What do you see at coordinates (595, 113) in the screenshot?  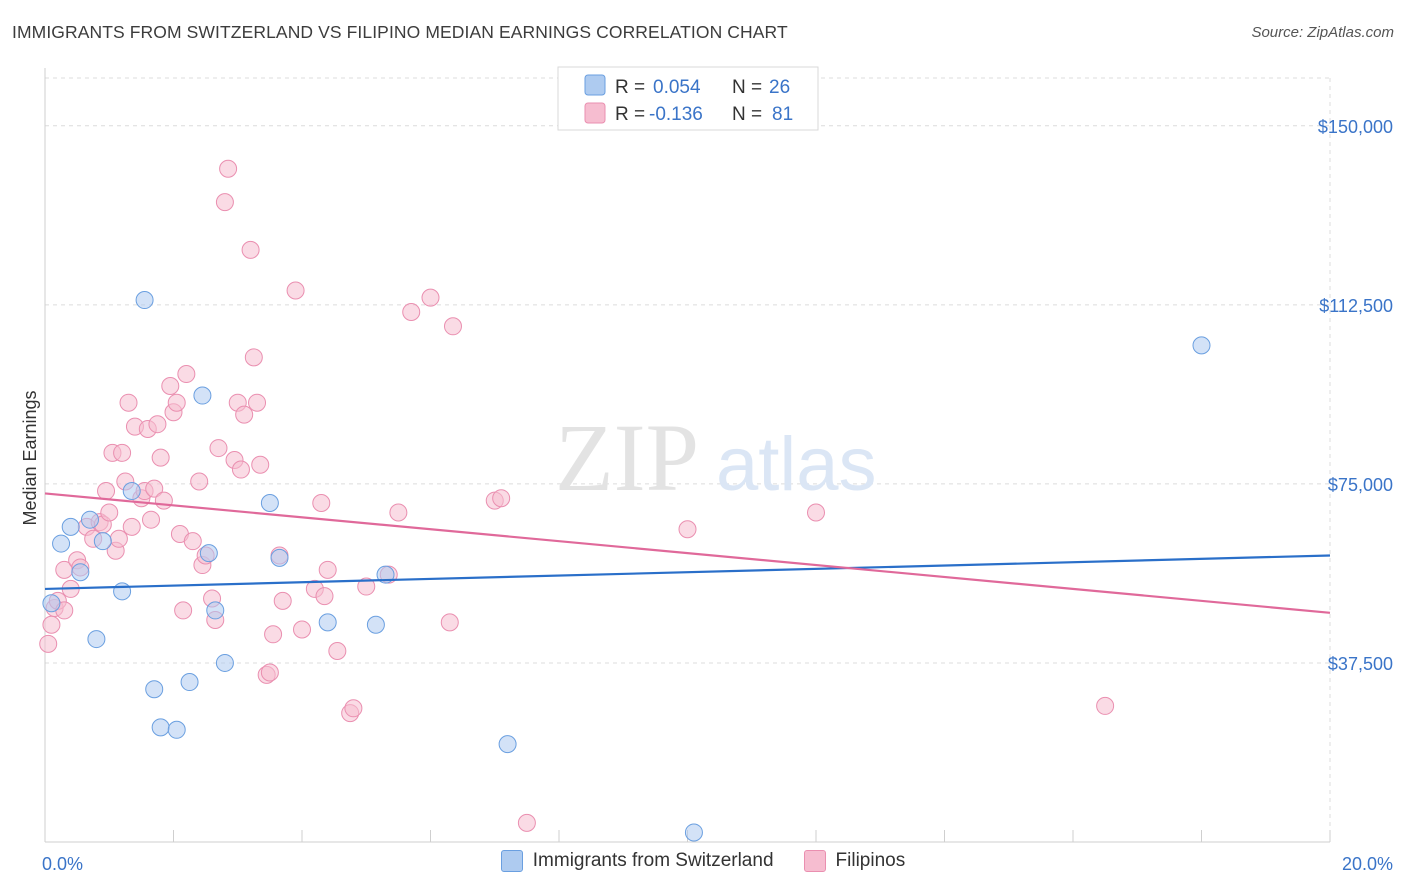 I see `legend-swatch-filipinos` at bounding box center [595, 113].